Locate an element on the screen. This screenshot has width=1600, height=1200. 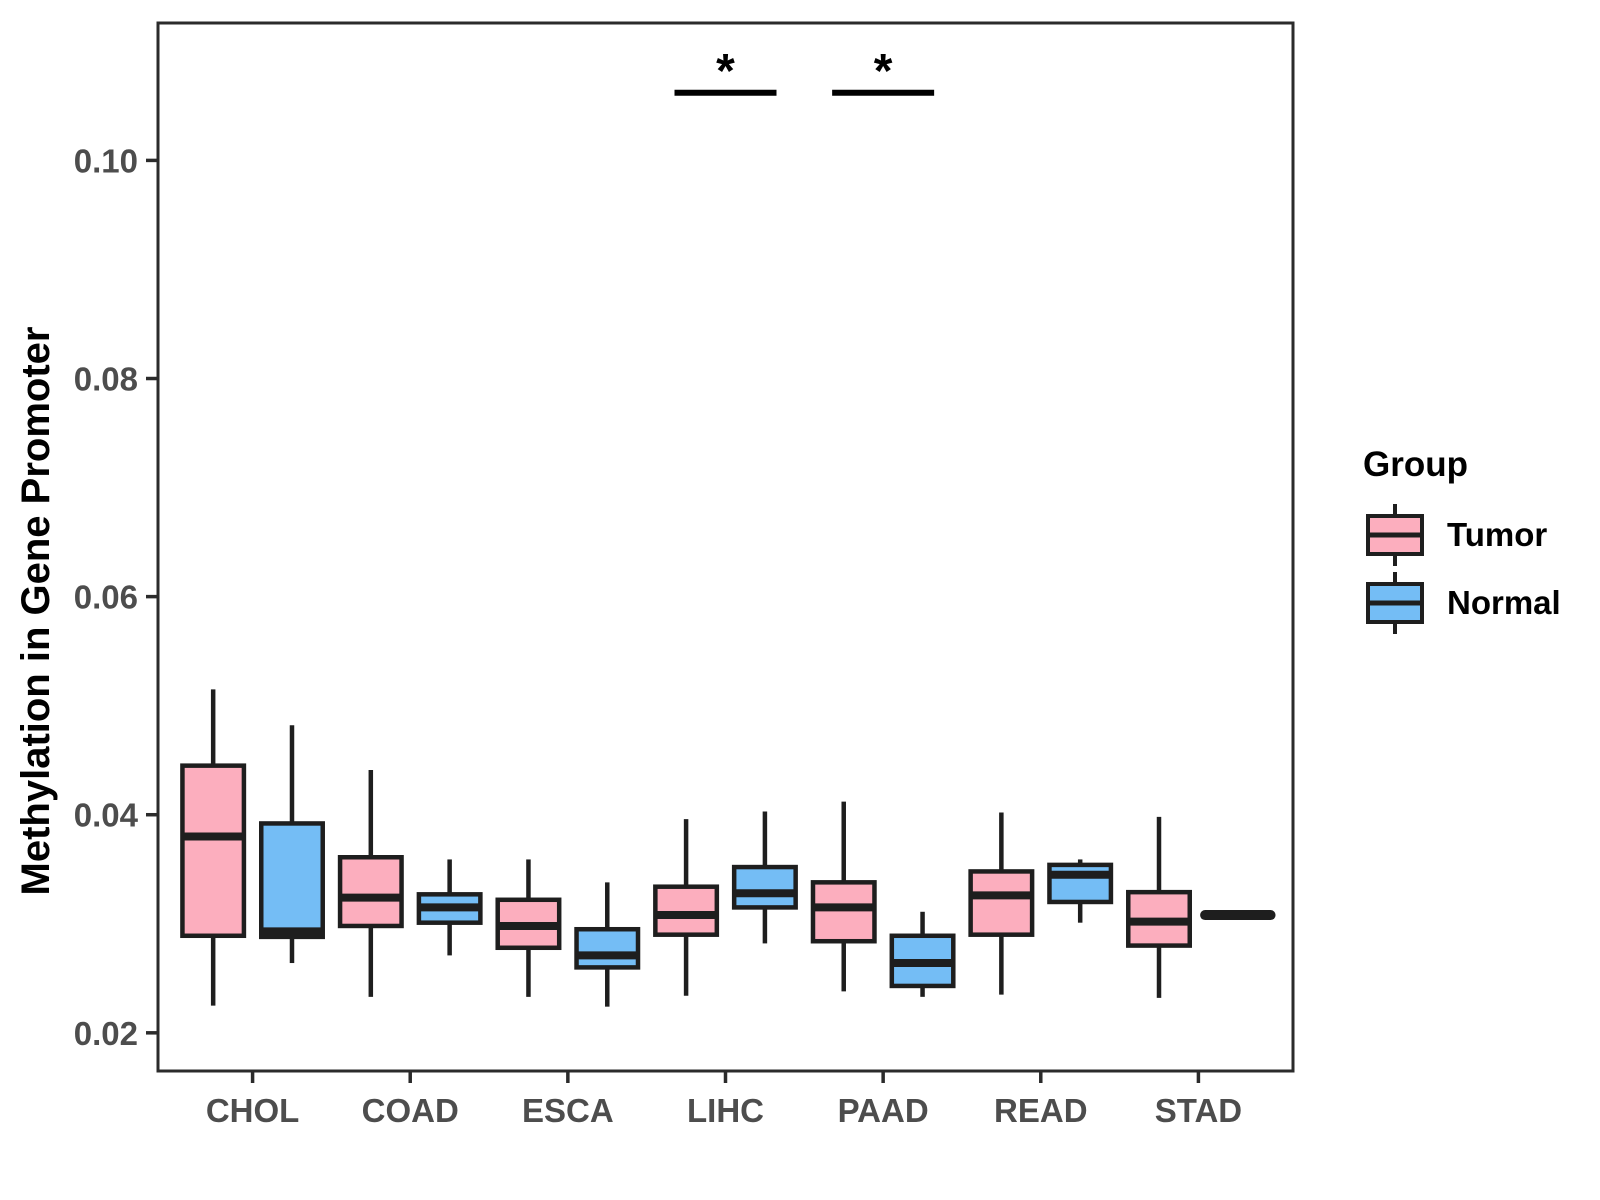
tumor-boxplot-key-icon is located at coordinates (1395, 535).